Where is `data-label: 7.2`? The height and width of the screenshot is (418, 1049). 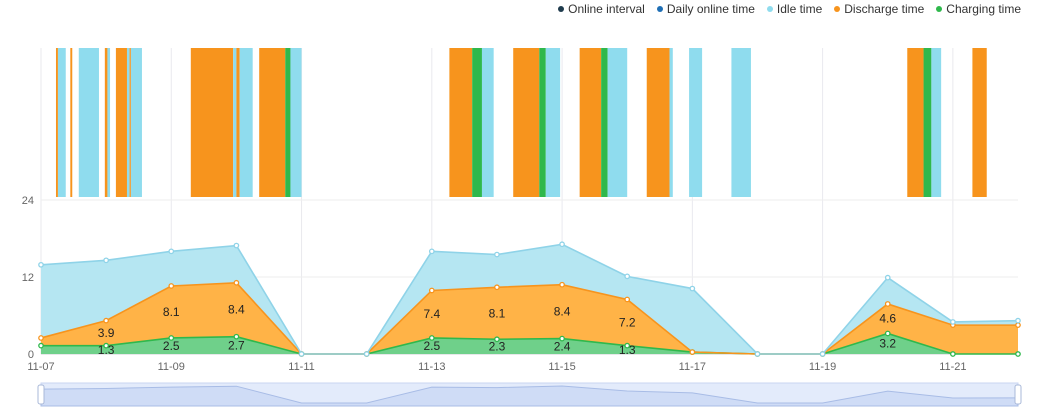 data-label: 7.2 is located at coordinates (627, 323).